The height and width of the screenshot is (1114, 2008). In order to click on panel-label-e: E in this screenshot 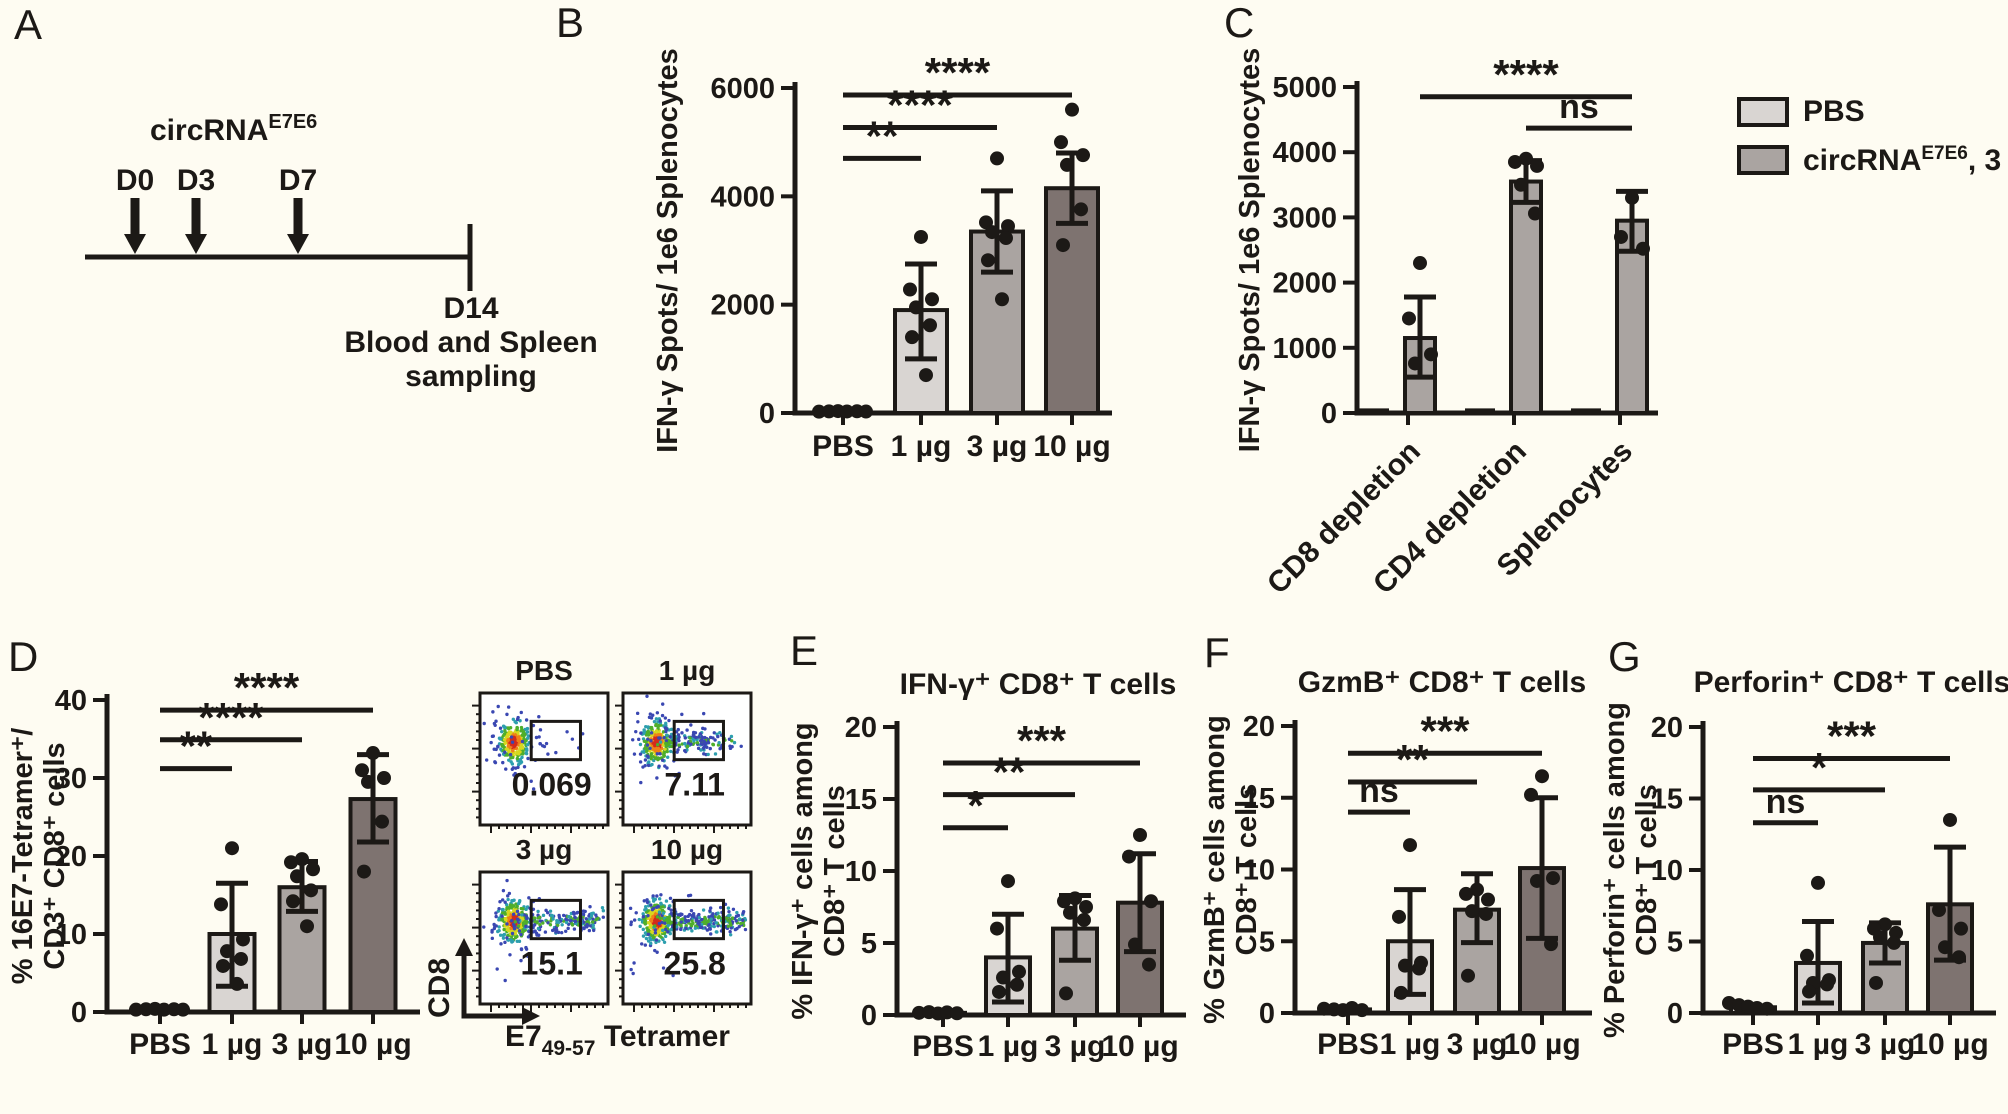, I will do `click(804, 650)`.